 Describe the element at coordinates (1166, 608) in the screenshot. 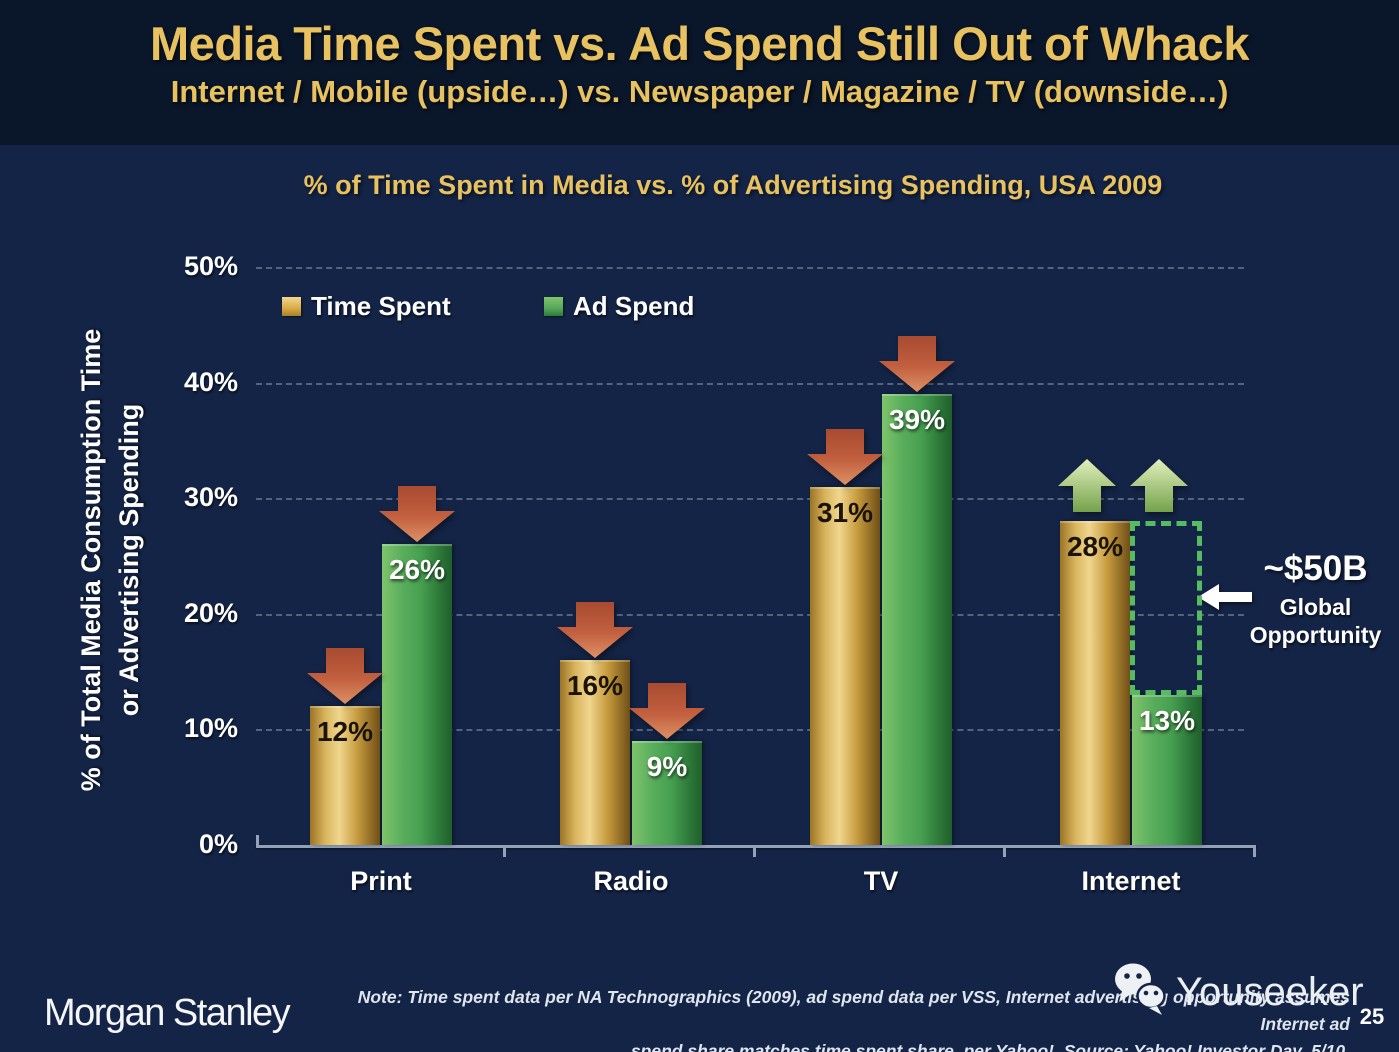

I see `opportunity-gap-box` at that location.